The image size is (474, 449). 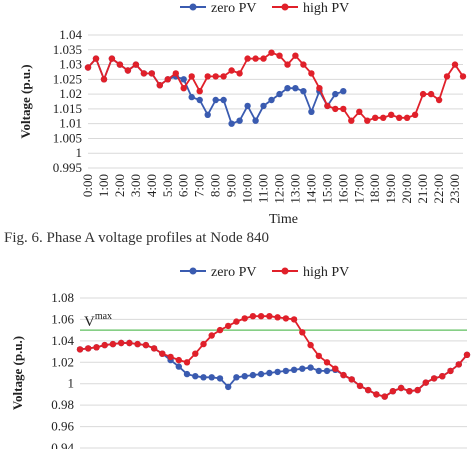 I want to click on y-tick-label: 1.02, so click(x=70, y=93).